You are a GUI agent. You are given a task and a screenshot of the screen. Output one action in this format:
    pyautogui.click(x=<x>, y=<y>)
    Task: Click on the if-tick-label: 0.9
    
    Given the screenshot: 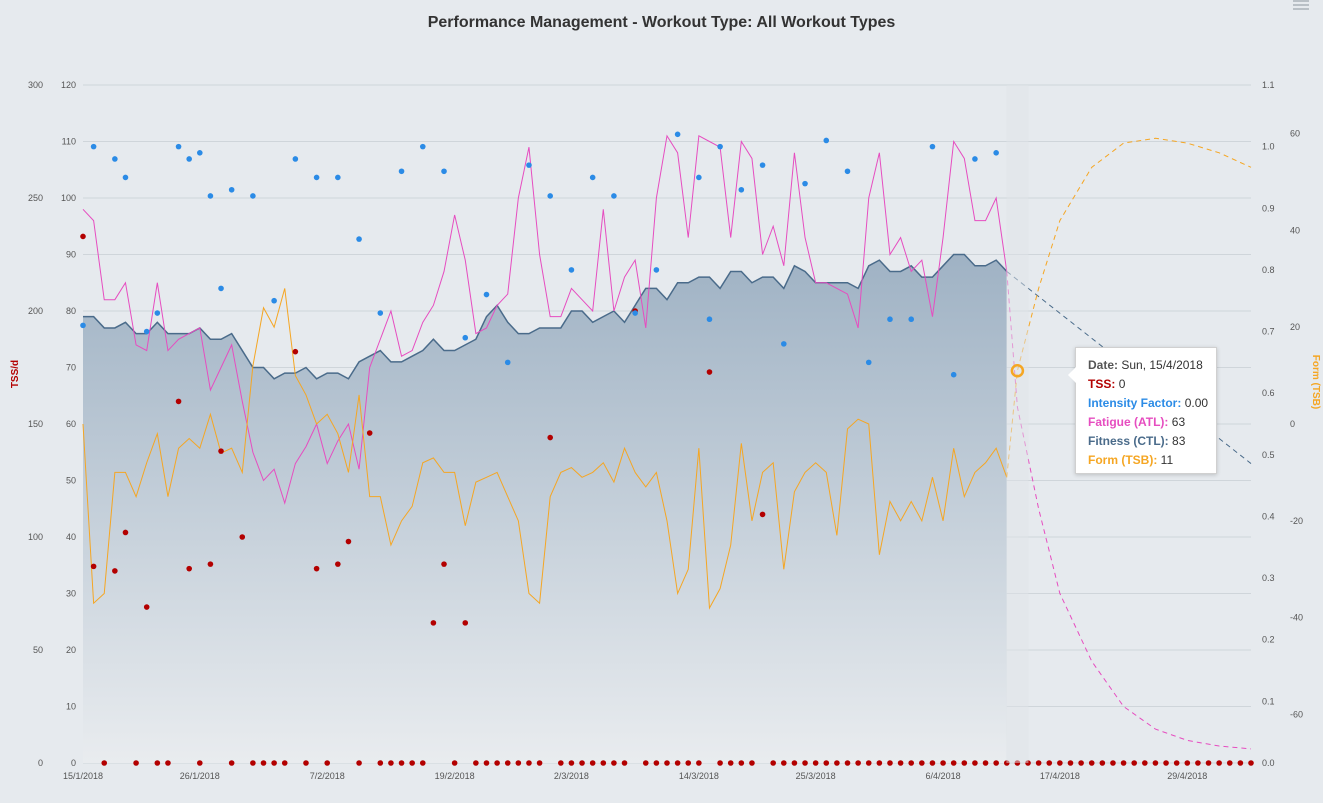 What is the action you would take?
    pyautogui.click(x=1268, y=208)
    